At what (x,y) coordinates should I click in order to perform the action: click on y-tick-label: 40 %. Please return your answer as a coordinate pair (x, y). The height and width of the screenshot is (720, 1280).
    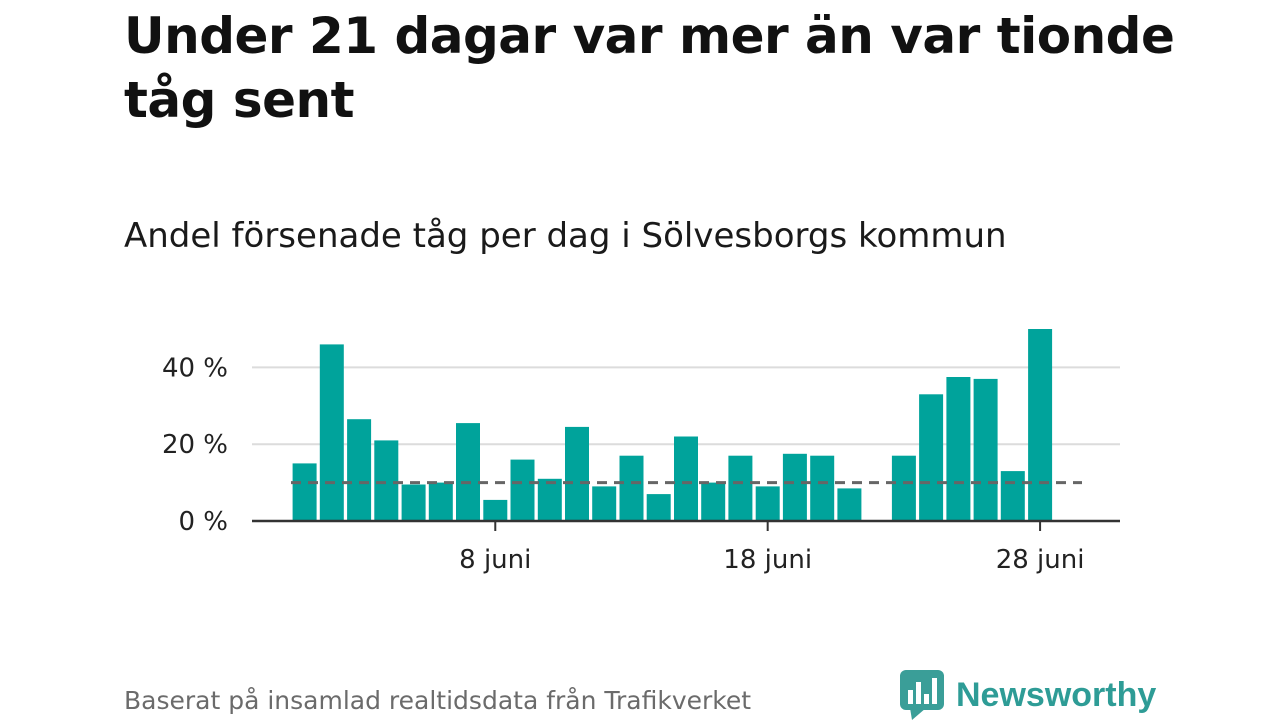
    Looking at the image, I should click on (195, 368).